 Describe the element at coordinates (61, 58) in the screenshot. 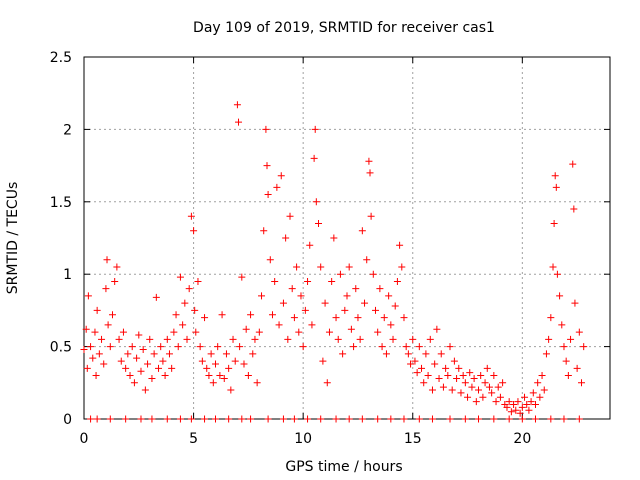

I see `y-tick-label: 2.5` at that location.